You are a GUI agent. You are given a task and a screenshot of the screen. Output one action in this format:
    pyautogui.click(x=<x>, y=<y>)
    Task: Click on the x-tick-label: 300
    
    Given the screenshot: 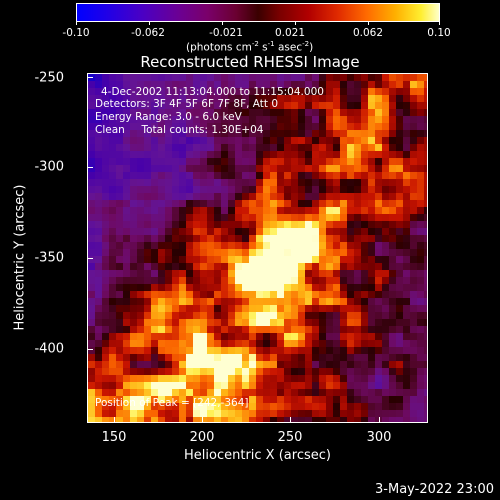 What is the action you would take?
    pyautogui.click(x=379, y=437)
    